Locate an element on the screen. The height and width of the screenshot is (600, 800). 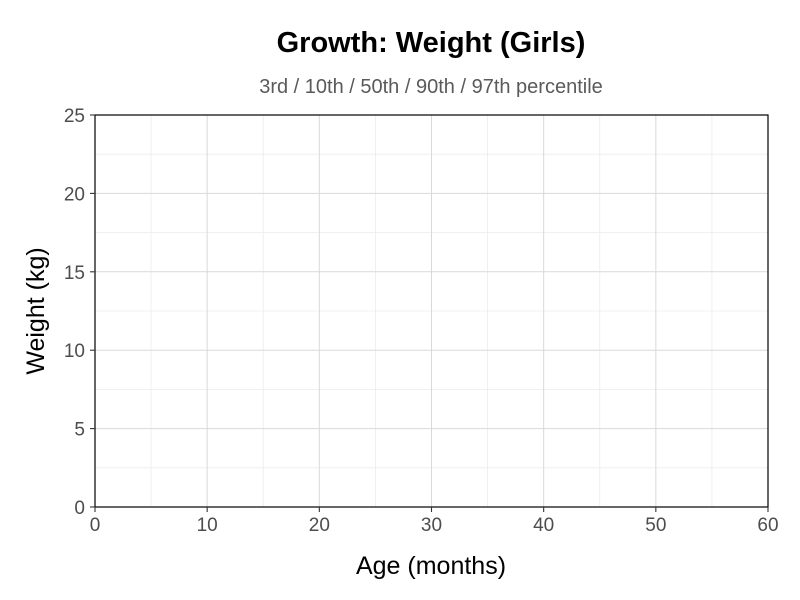
y-tick-label: 0 is located at coordinates (79, 508).